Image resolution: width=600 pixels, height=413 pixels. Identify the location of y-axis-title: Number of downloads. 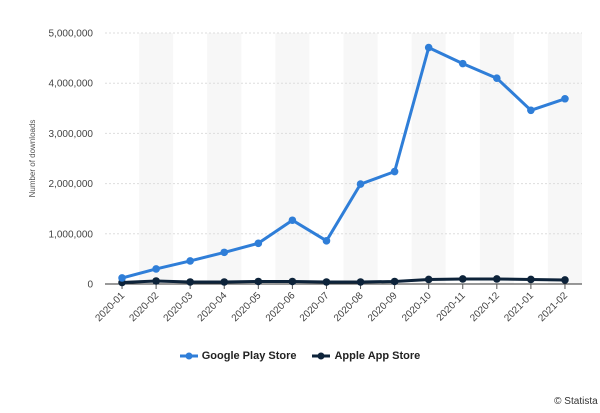
(32, 159).